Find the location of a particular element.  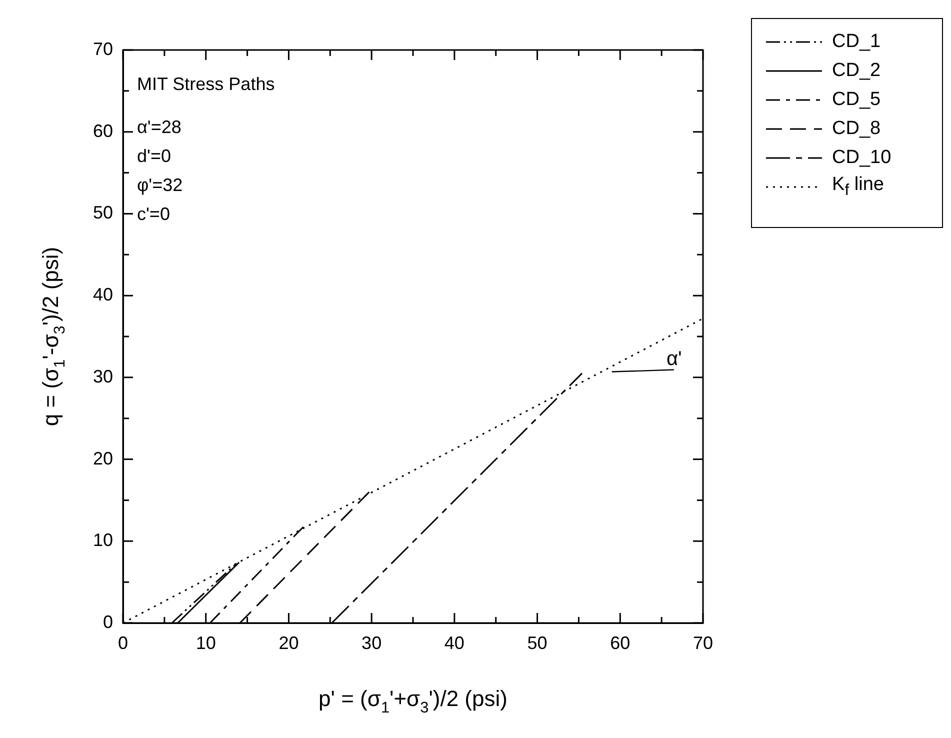

annotation: MIT Stress Paths is located at coordinates (206, 84).